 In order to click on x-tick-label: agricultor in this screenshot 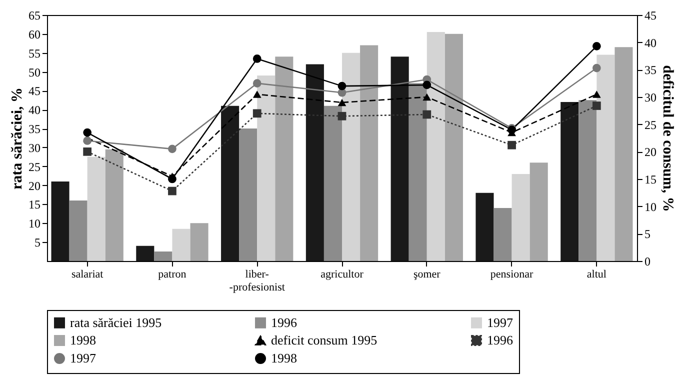, I will do `click(342, 274)`.